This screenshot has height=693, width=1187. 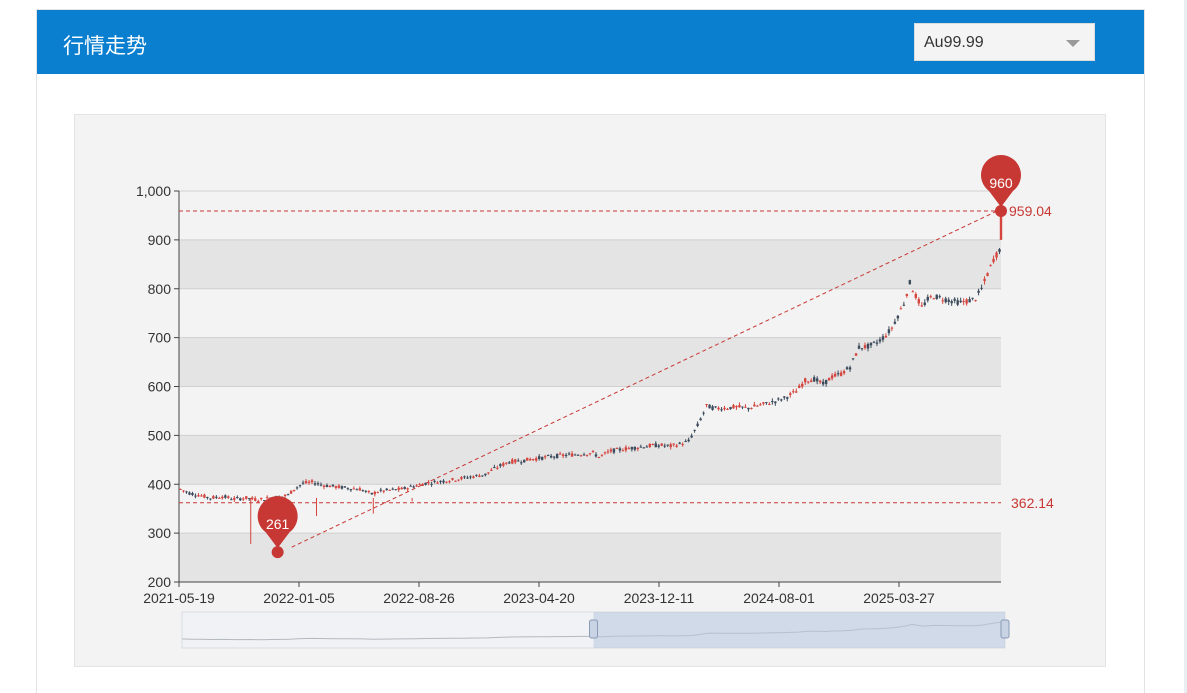 I want to click on ref-line-label: 959.04, so click(x=1030, y=211).